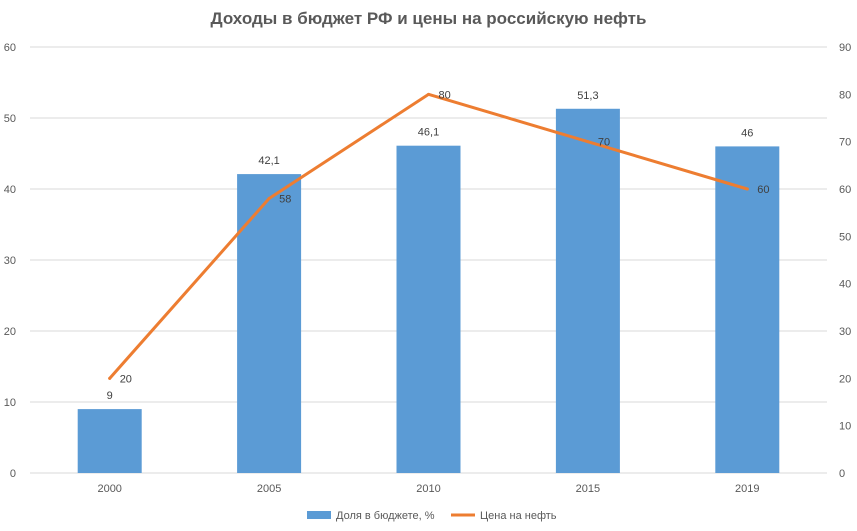  I want to click on x-tick-label: 2010, so click(428, 489).